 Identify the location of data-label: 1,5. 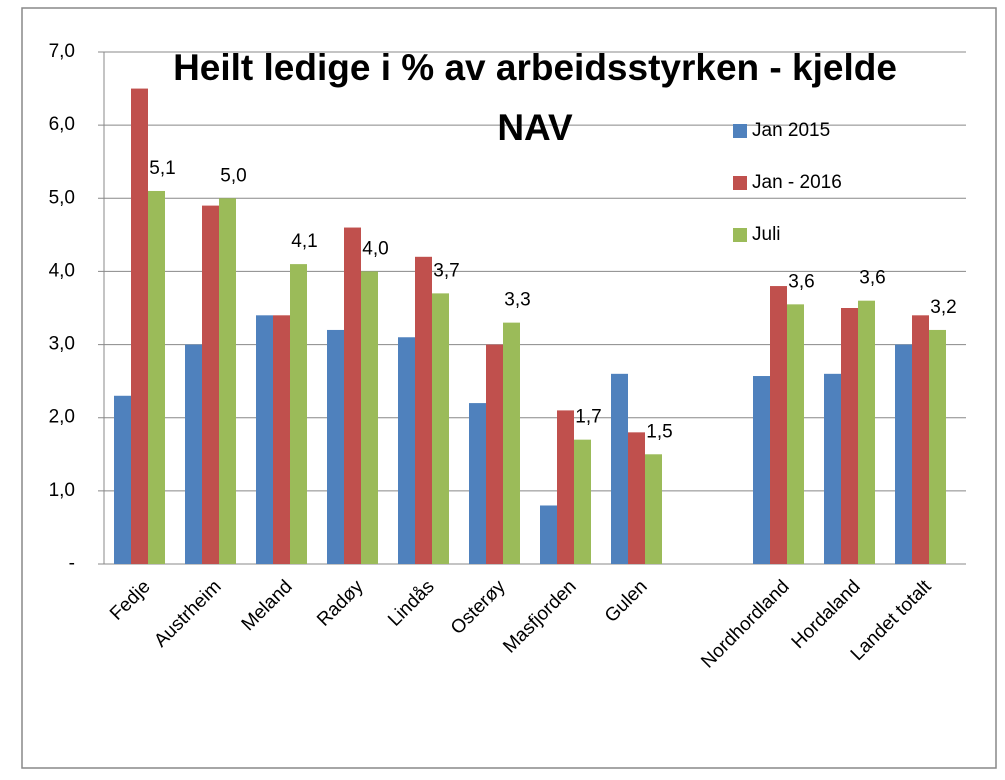
(659, 431).